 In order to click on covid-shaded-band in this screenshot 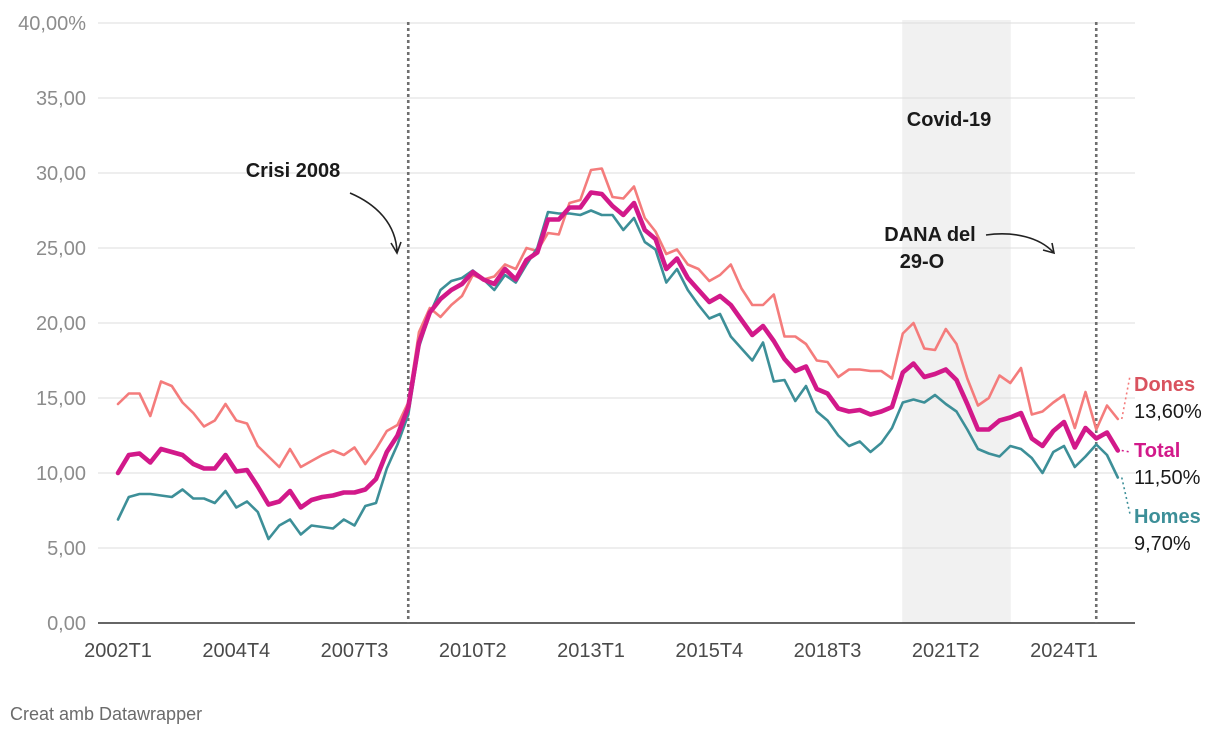, I will do `click(956, 321)`.